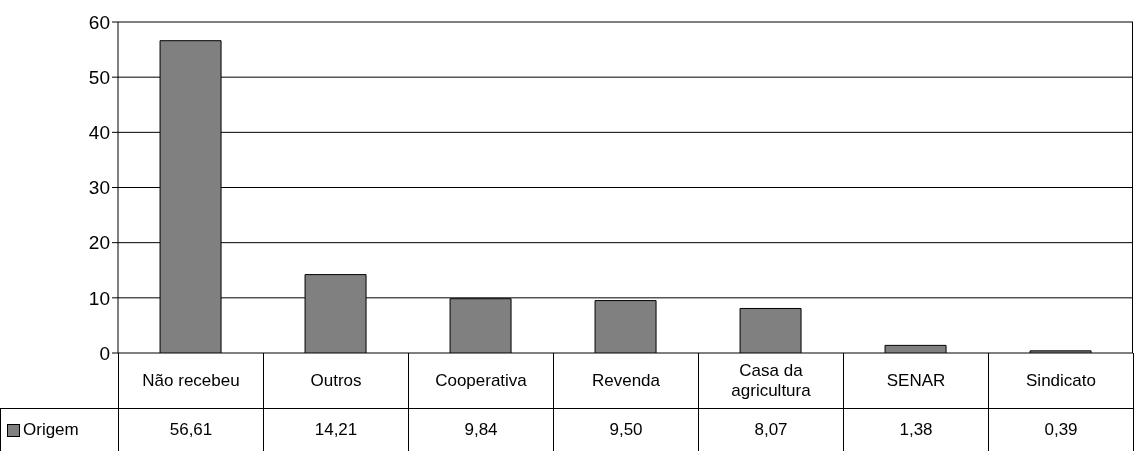 The width and height of the screenshot is (1138, 451). What do you see at coordinates (916, 429) in the screenshot?
I see `data-label: 1,38` at bounding box center [916, 429].